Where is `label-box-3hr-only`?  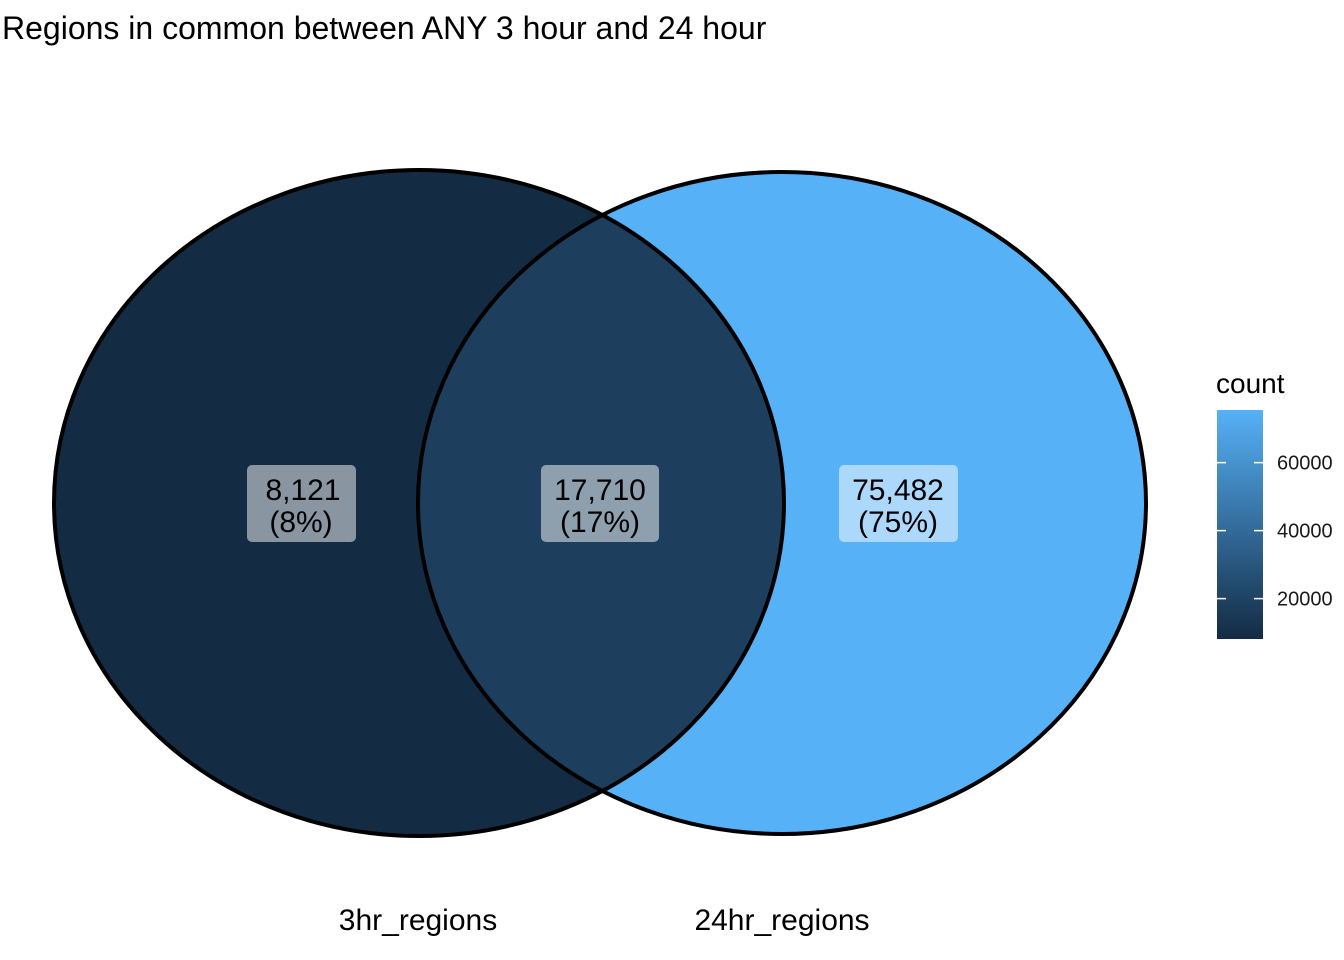 label-box-3hr-only is located at coordinates (301, 503).